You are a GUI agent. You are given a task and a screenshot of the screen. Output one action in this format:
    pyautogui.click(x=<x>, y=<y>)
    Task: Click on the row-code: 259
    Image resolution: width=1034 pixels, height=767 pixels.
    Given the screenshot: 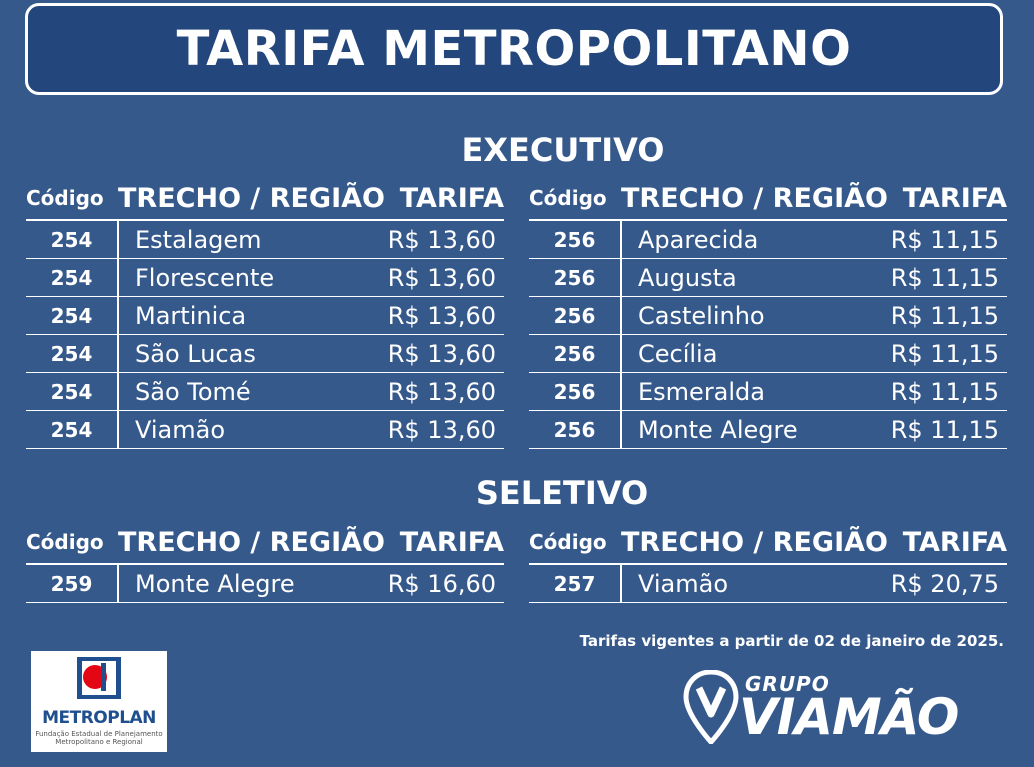 What is the action you would take?
    pyautogui.click(x=72, y=583)
    